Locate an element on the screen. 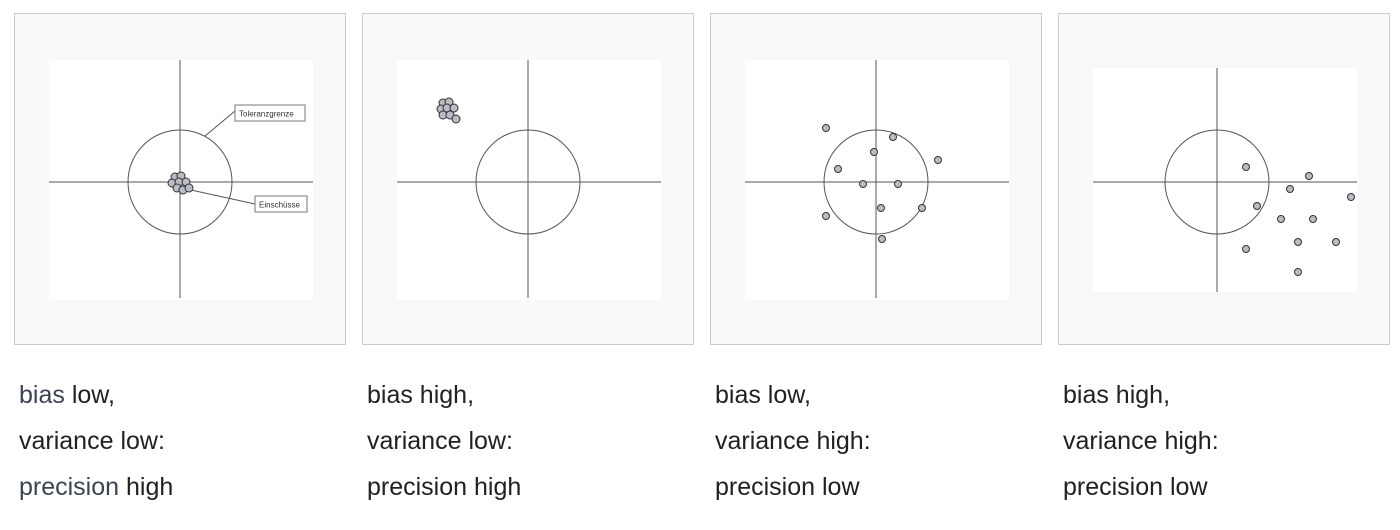 The height and width of the screenshot is (530, 1400). caption-bias-high-variance-high: bias high, variance high: precision low is located at coordinates (1228, 441).